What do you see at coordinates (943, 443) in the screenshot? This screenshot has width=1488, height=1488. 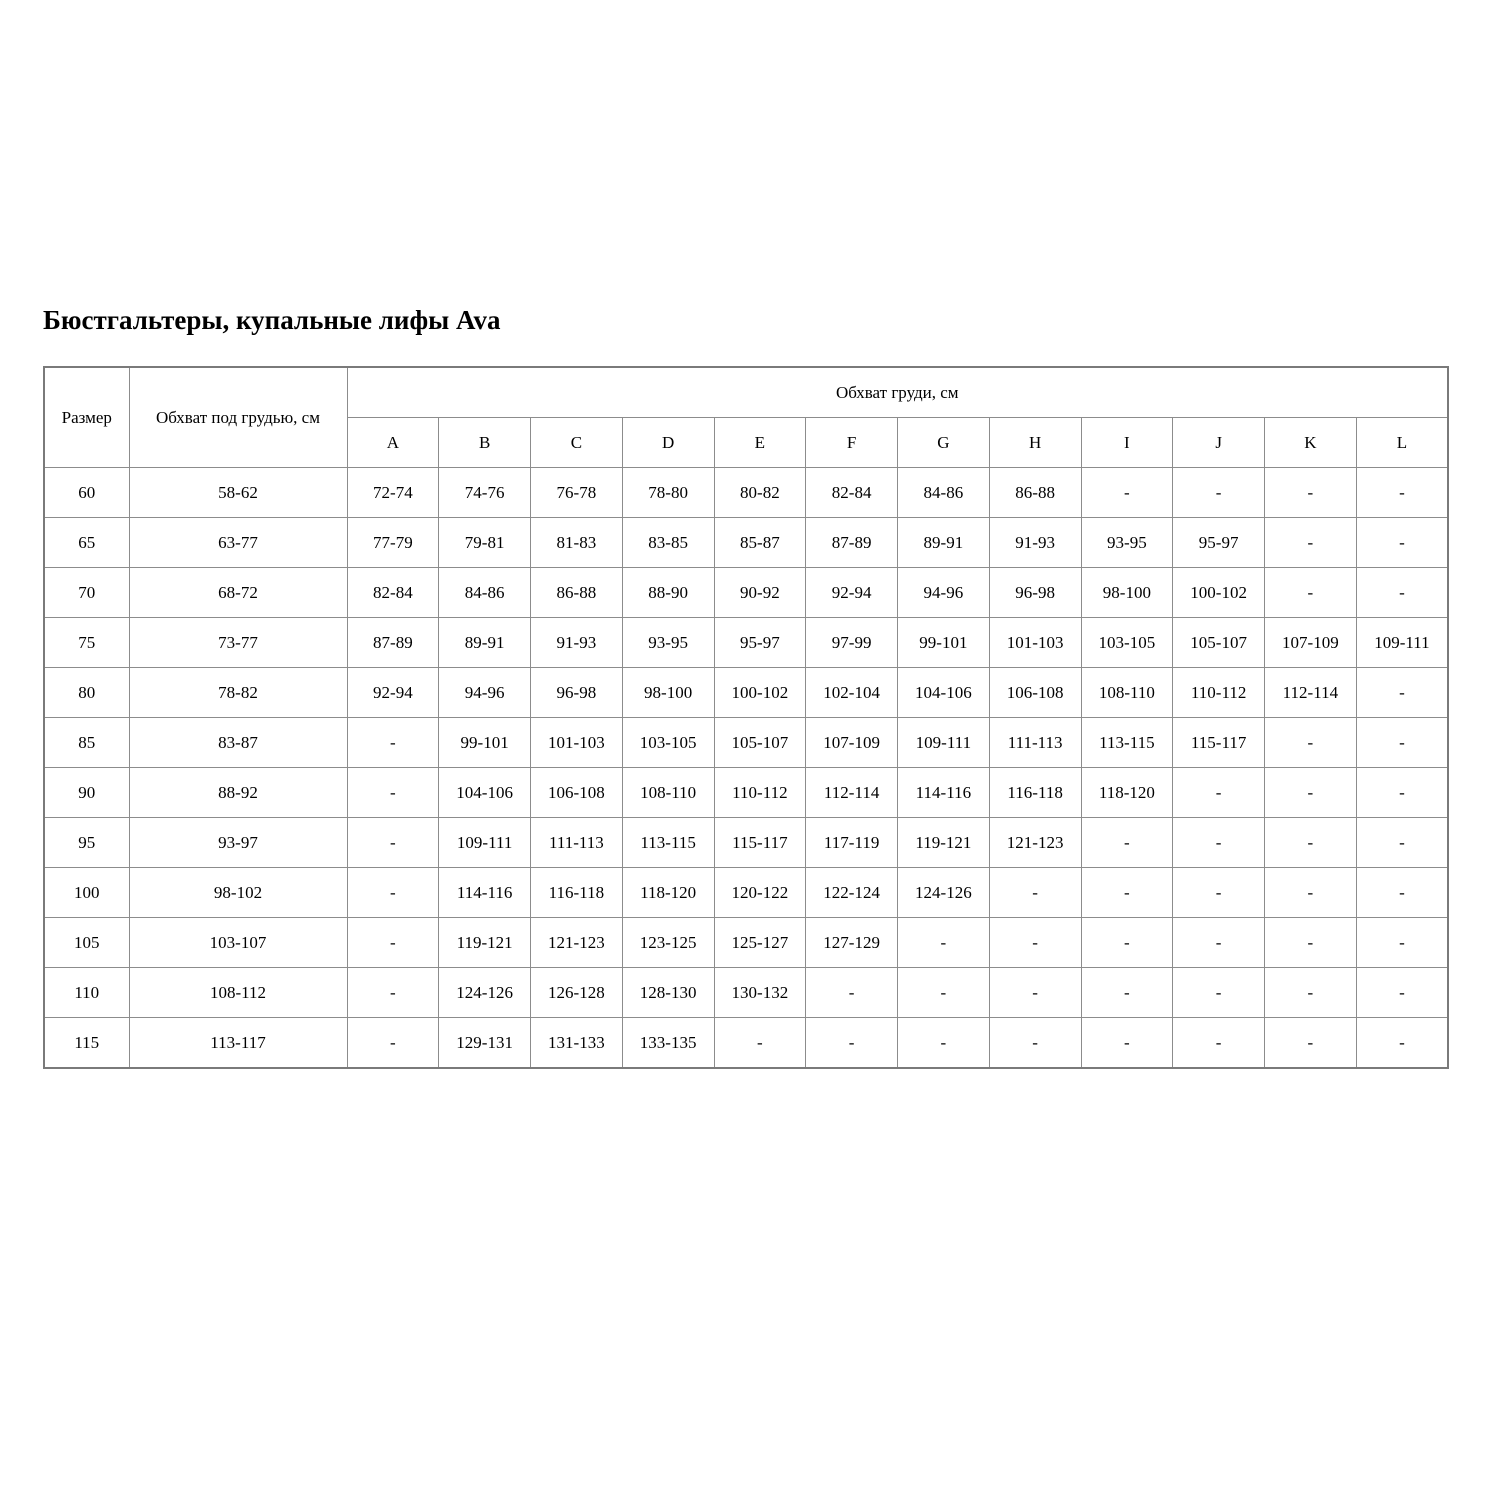 I see `header-cup-G: G` at bounding box center [943, 443].